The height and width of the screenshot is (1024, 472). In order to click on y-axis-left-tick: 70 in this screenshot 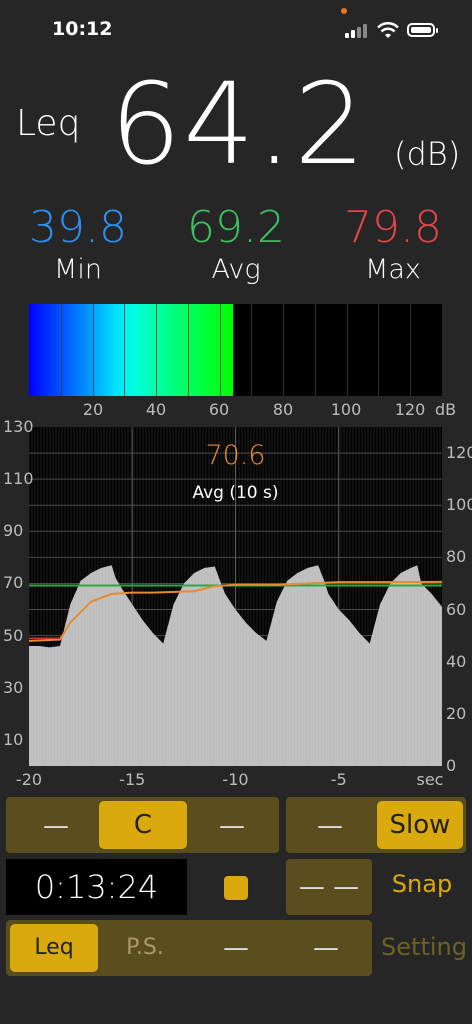, I will do `click(13, 583)`.